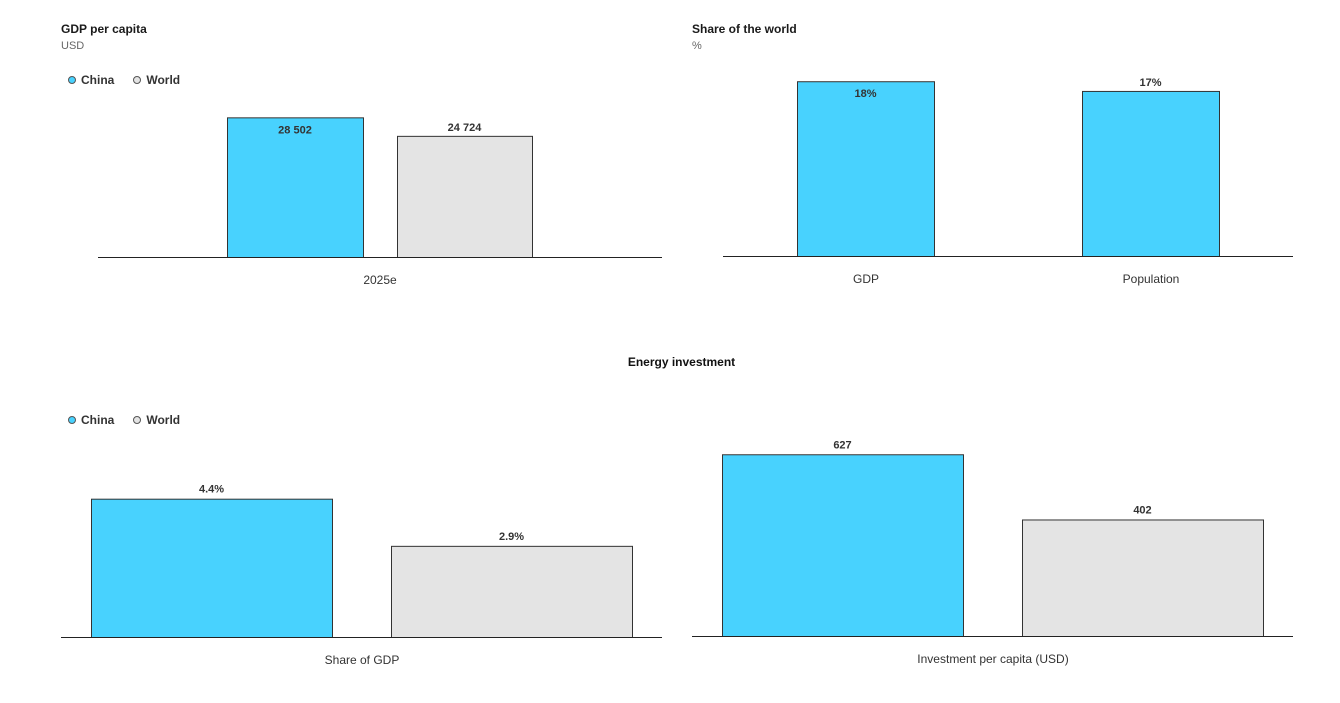 Image resolution: width=1340 pixels, height=703 pixels. I want to click on chart-gdp-per-capita: 28 502 24 724 2025e, so click(380, 202).